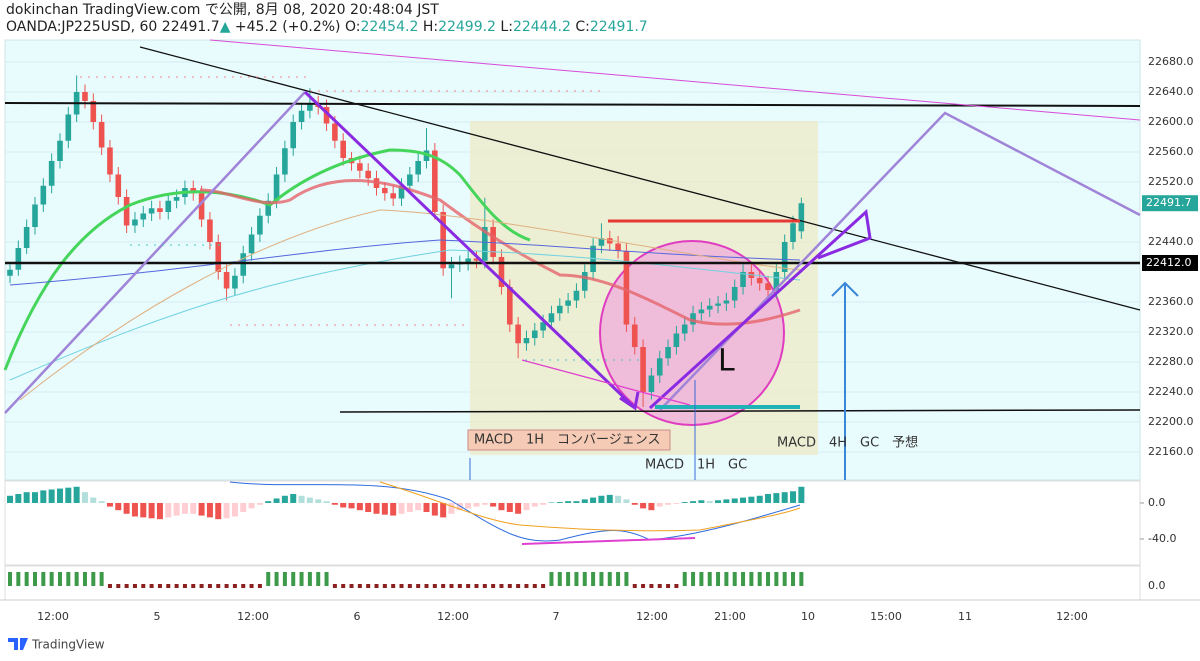 This screenshot has width=1200, height=661. Describe the element at coordinates (1171, 391) in the screenshot. I see `y-tick-label: 22240.0` at that location.